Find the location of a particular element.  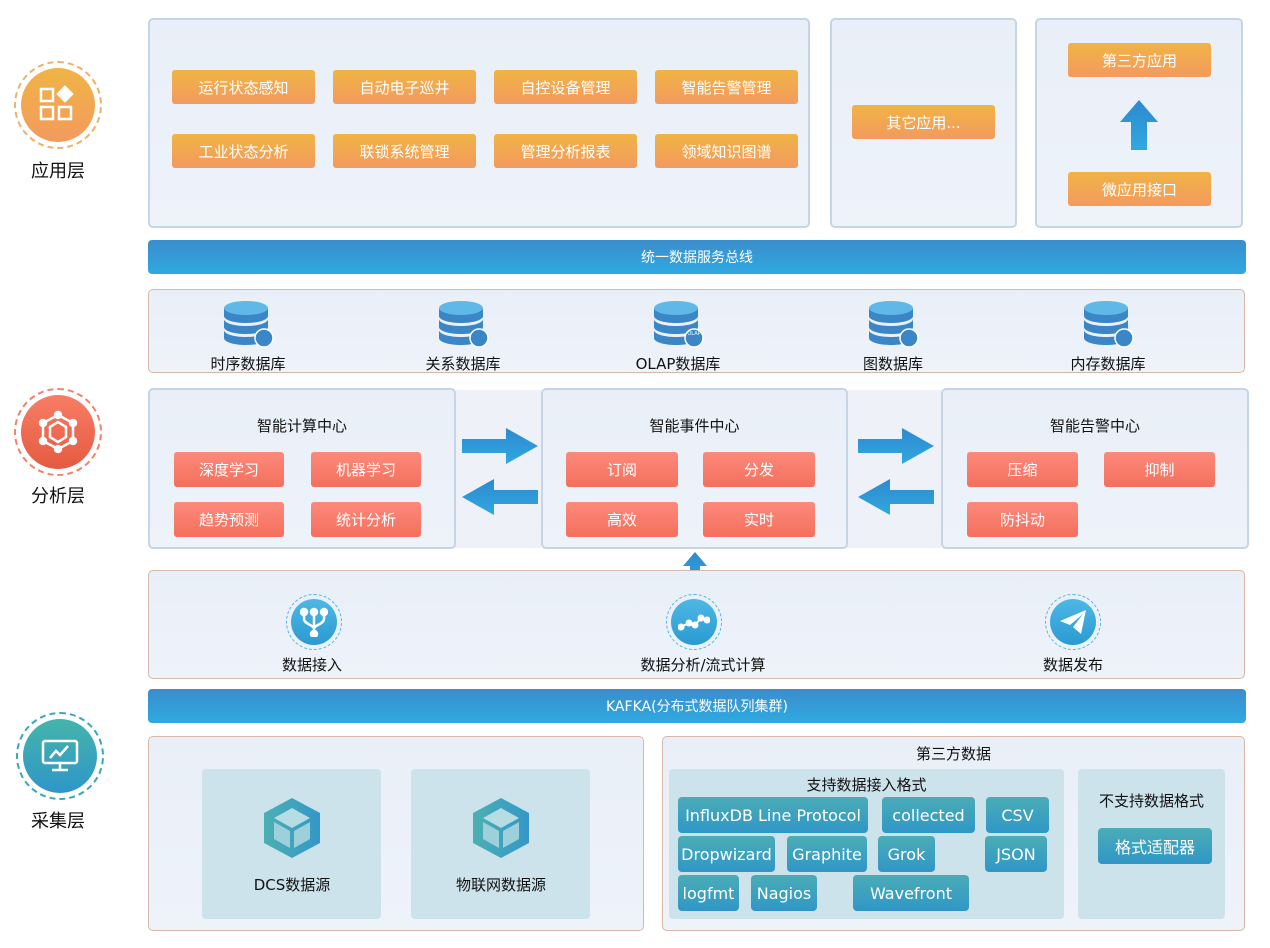

publish-paper-plane-icon is located at coordinates (1073, 622).